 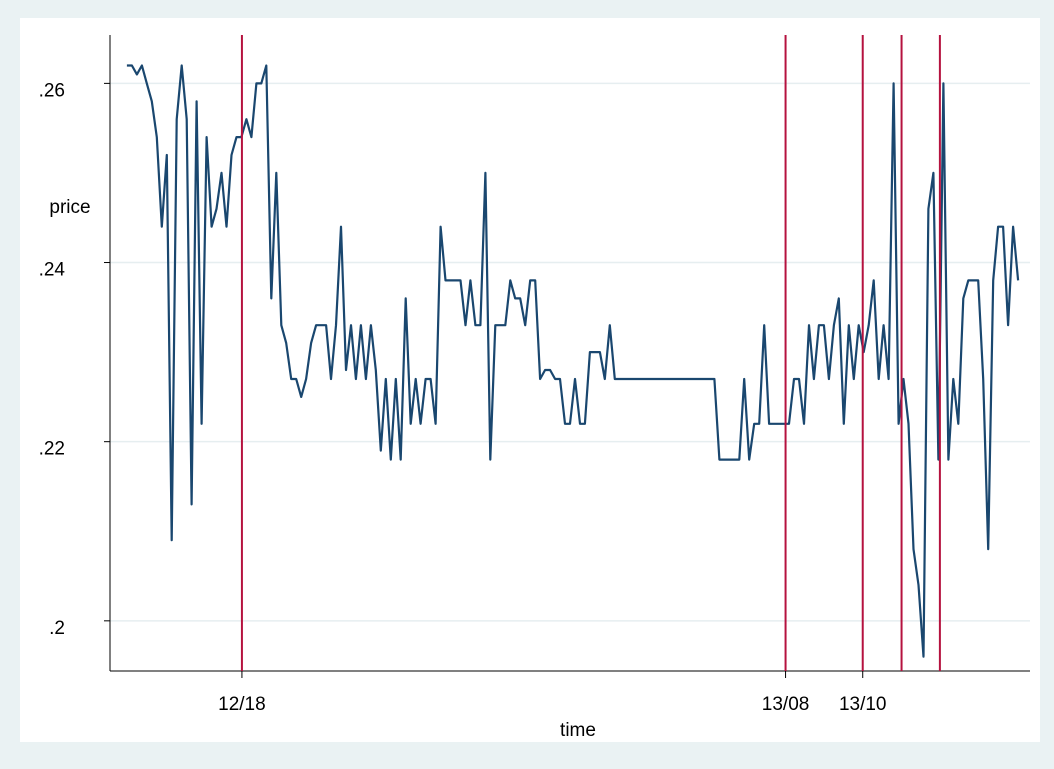 What do you see at coordinates (57, 628) in the screenshot?
I see `y-tick-label: .2` at bounding box center [57, 628].